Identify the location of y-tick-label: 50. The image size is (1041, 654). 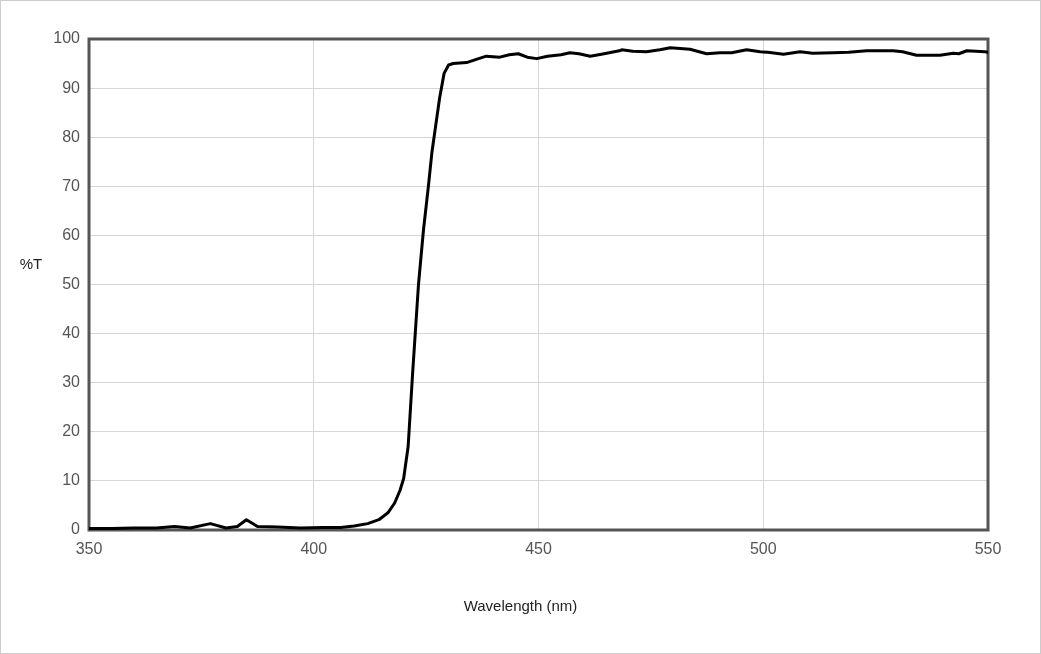
(71, 283).